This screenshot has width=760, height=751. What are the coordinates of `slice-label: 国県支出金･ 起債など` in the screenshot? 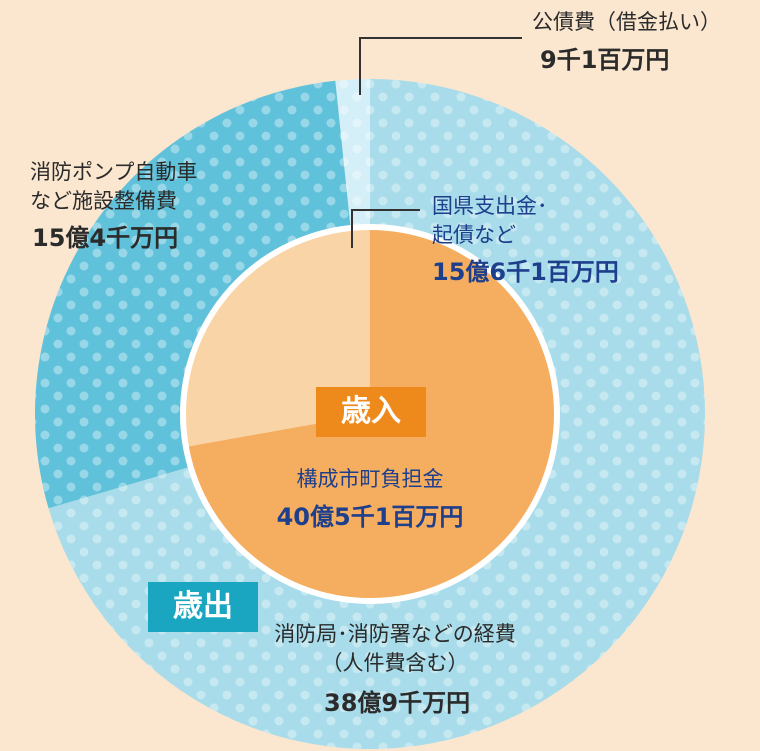 It's located at (490, 220).